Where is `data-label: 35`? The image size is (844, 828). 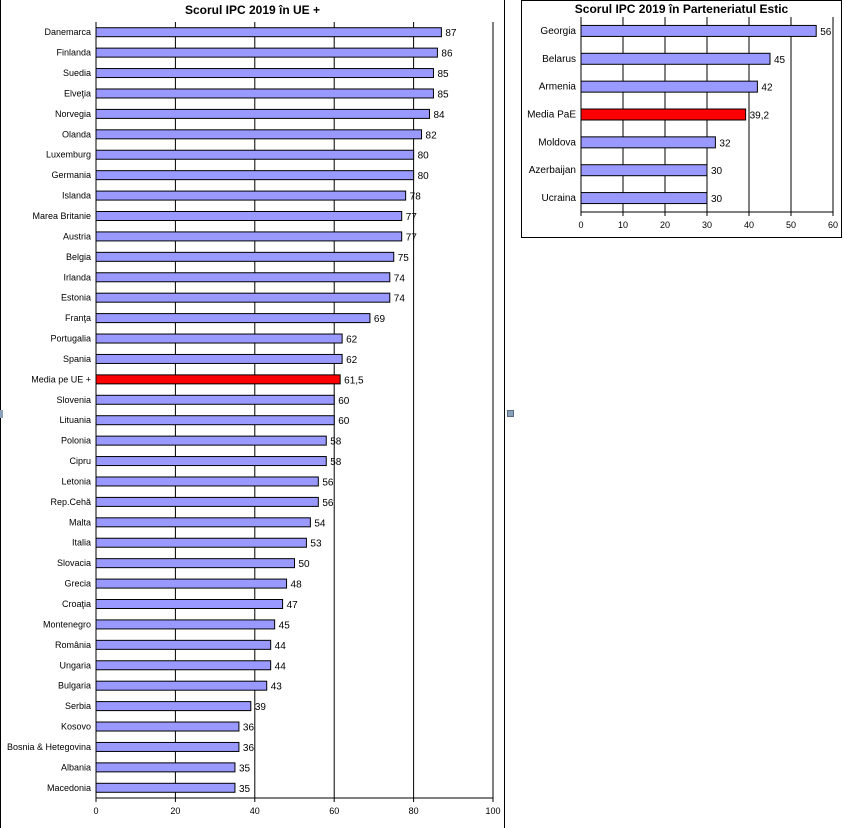 data-label: 35 is located at coordinates (245, 789).